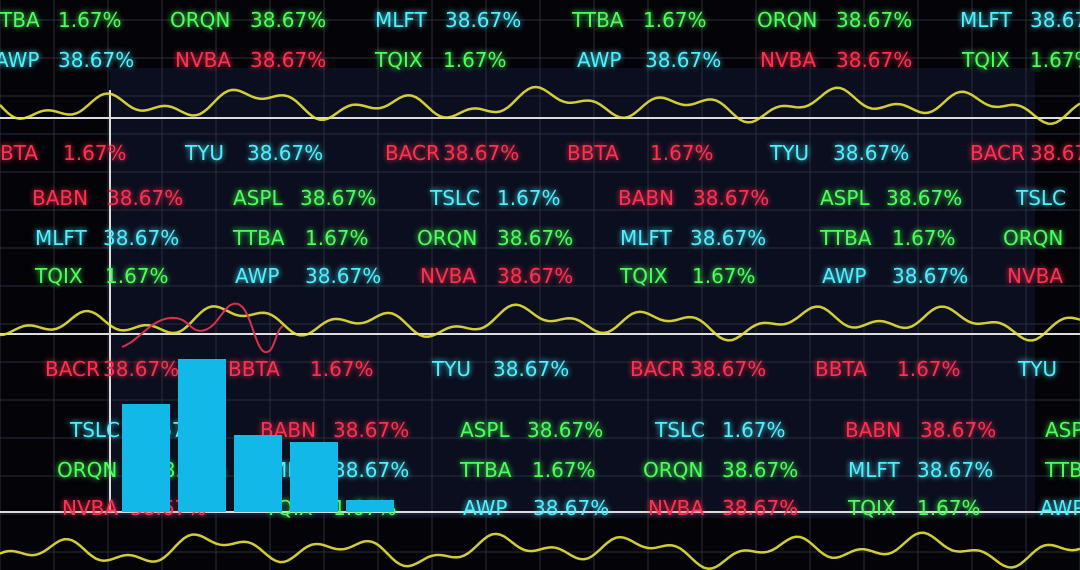  What do you see at coordinates (1062, 430) in the screenshot?
I see `ticker-symbol: ASP` at bounding box center [1062, 430].